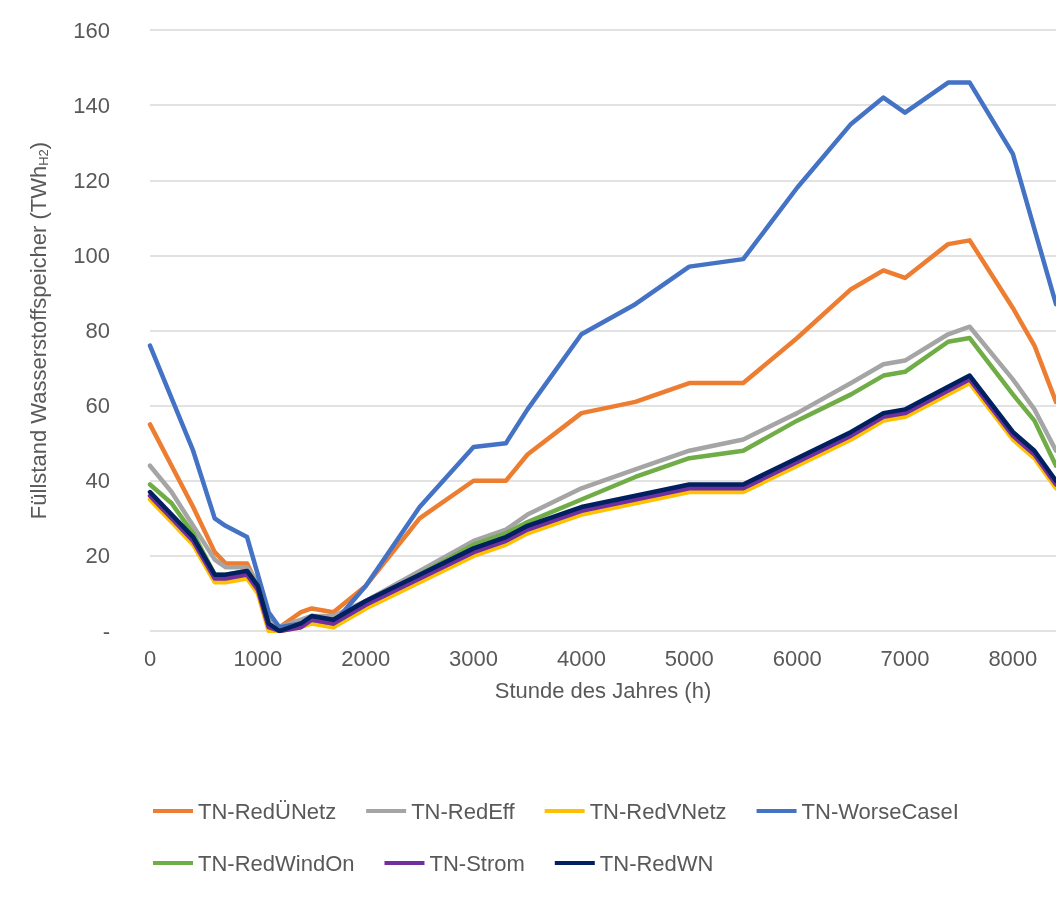  Describe the element at coordinates (463, 811) in the screenshot. I see `legend-label: TN-RedEff` at that location.